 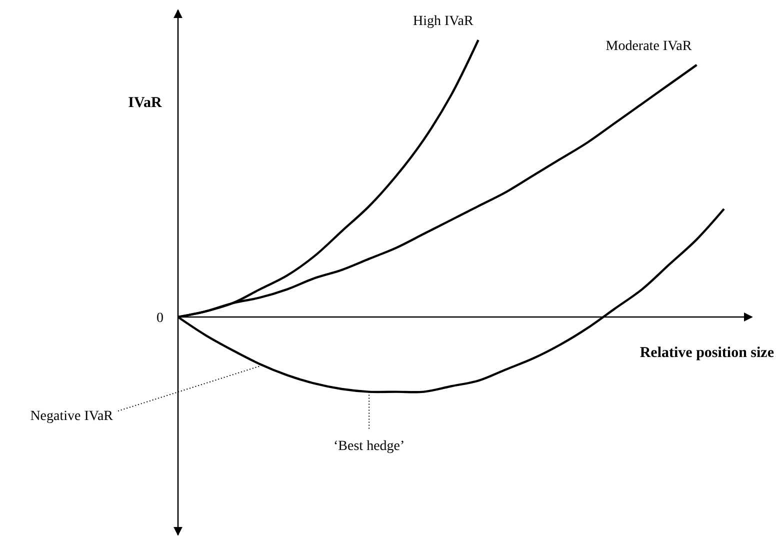 What do you see at coordinates (160, 318) in the screenshot?
I see `text: 0` at bounding box center [160, 318].